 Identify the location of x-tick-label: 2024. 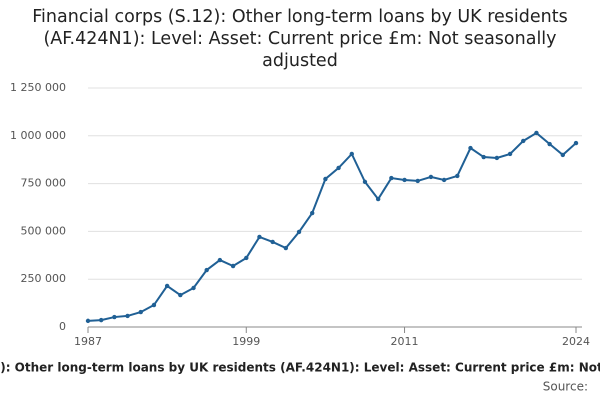
(576, 341).